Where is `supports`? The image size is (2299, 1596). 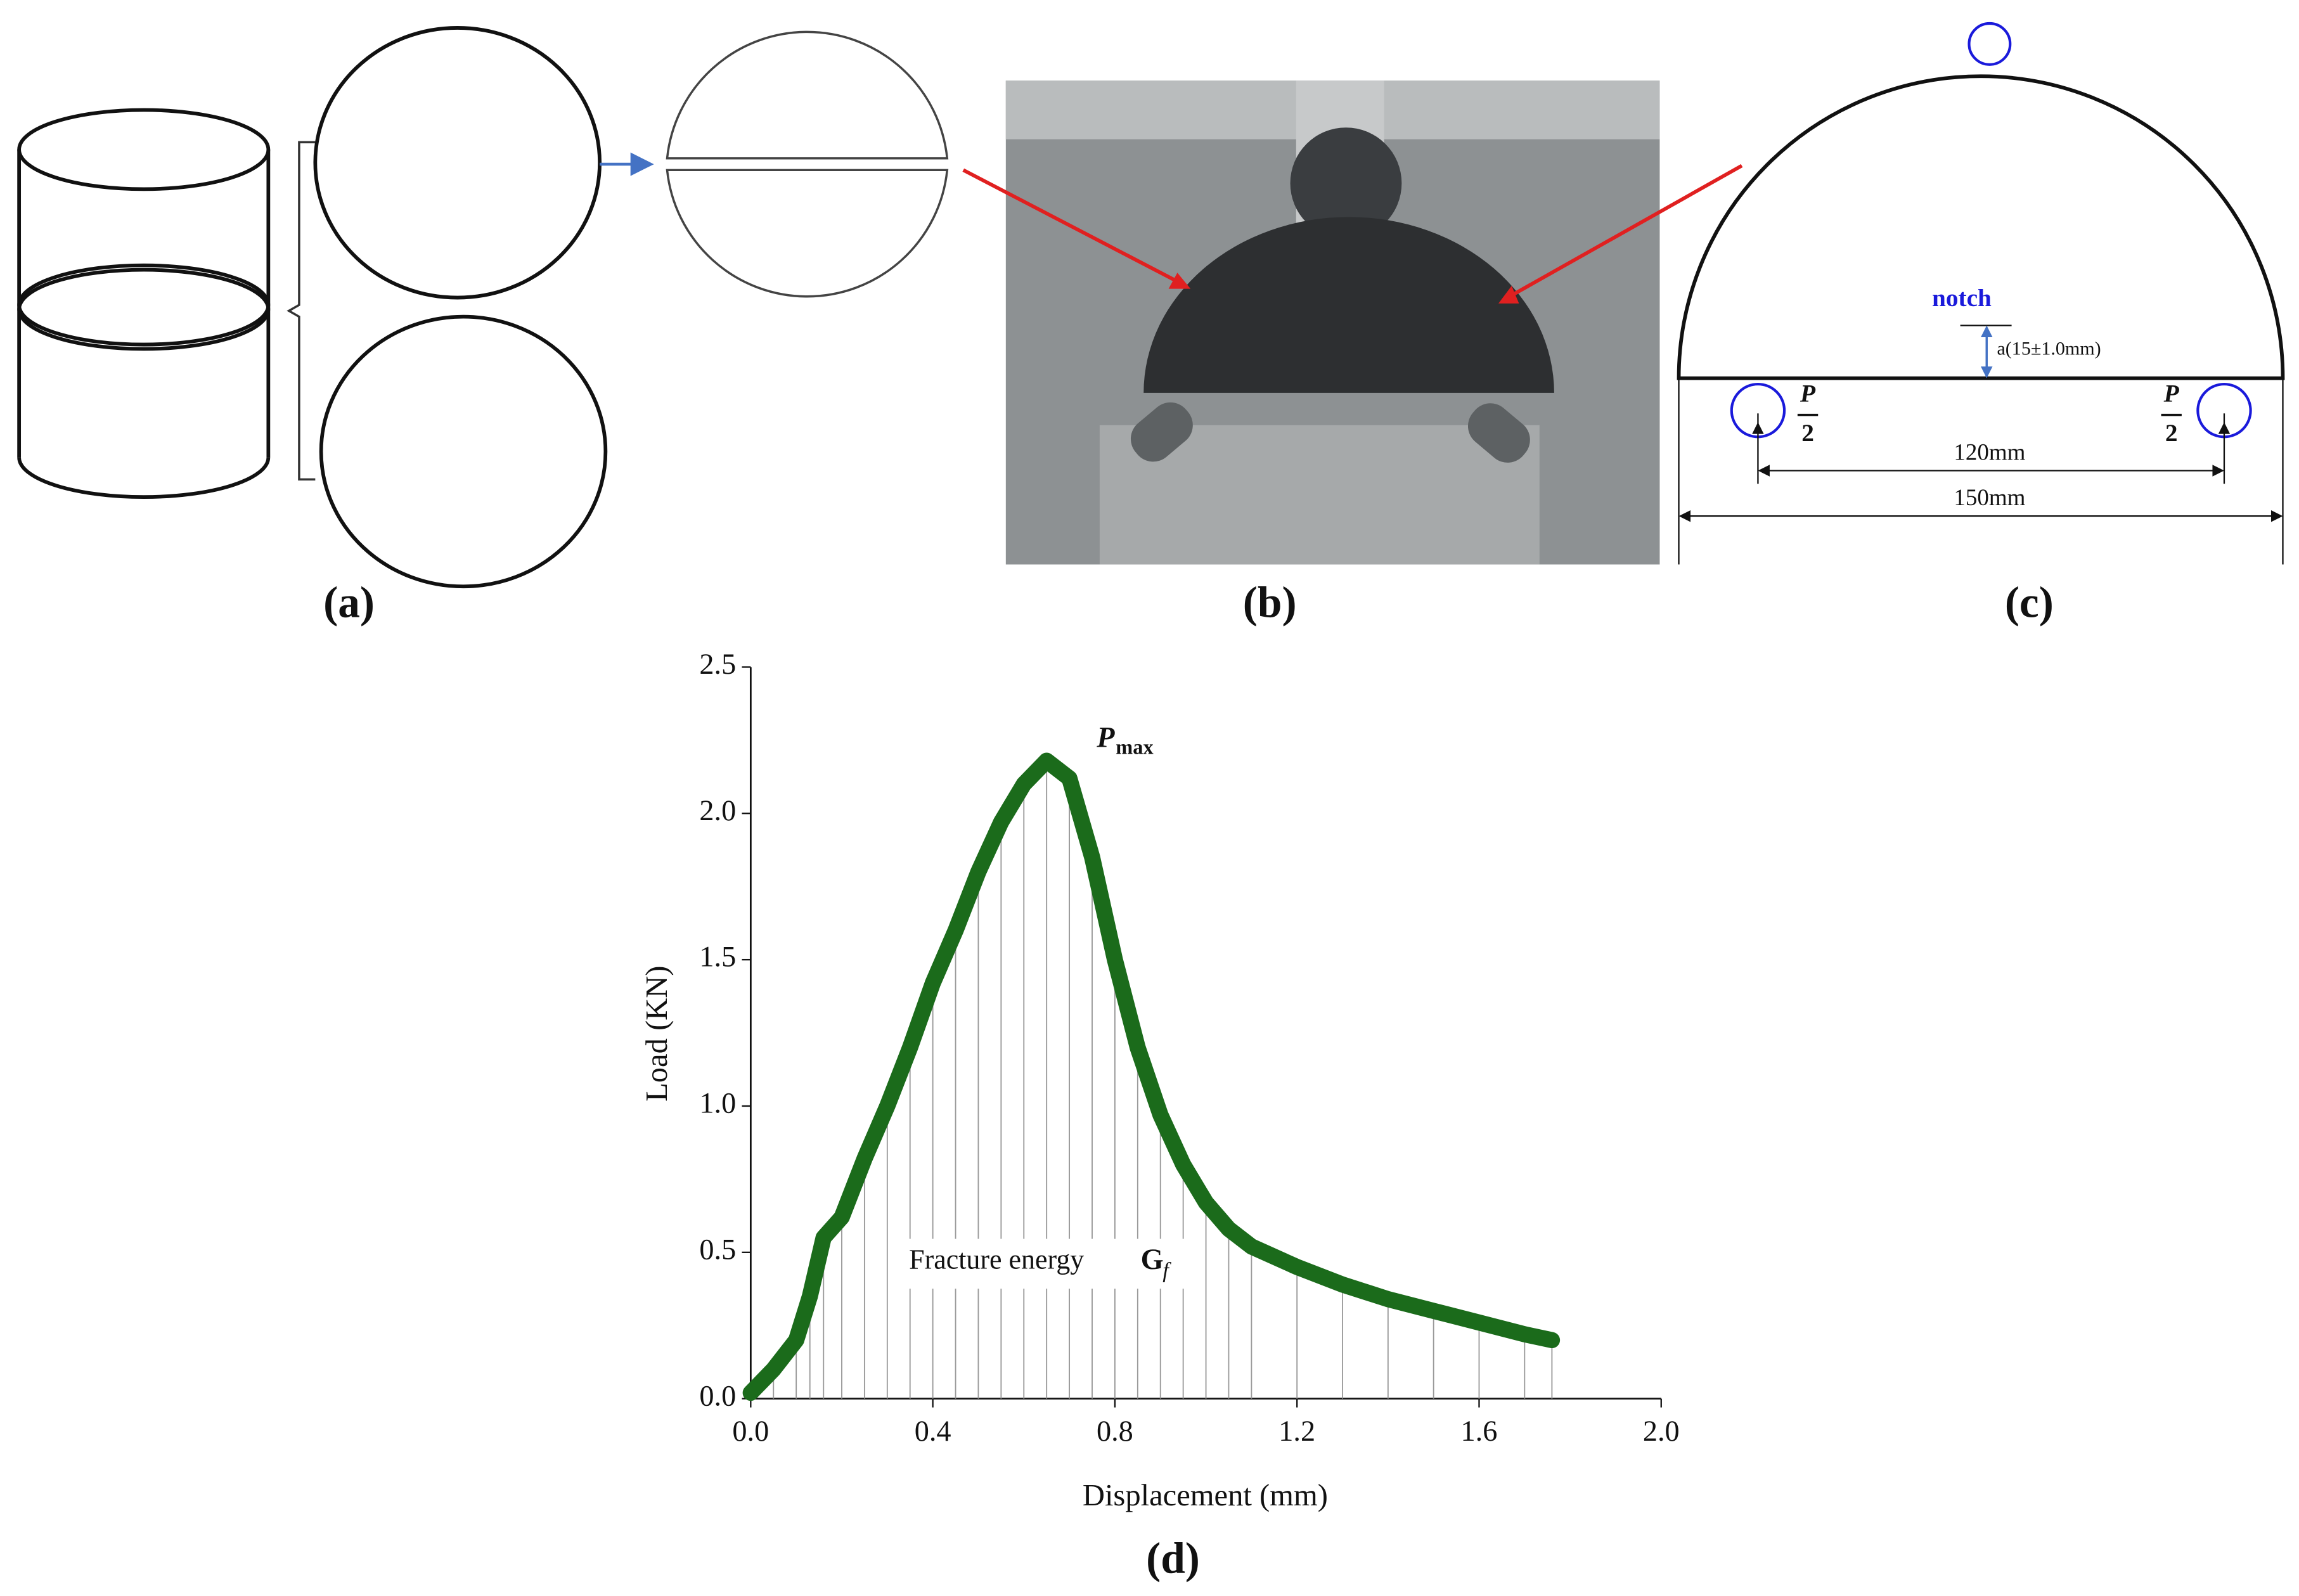 supports is located at coordinates (1991, 230).